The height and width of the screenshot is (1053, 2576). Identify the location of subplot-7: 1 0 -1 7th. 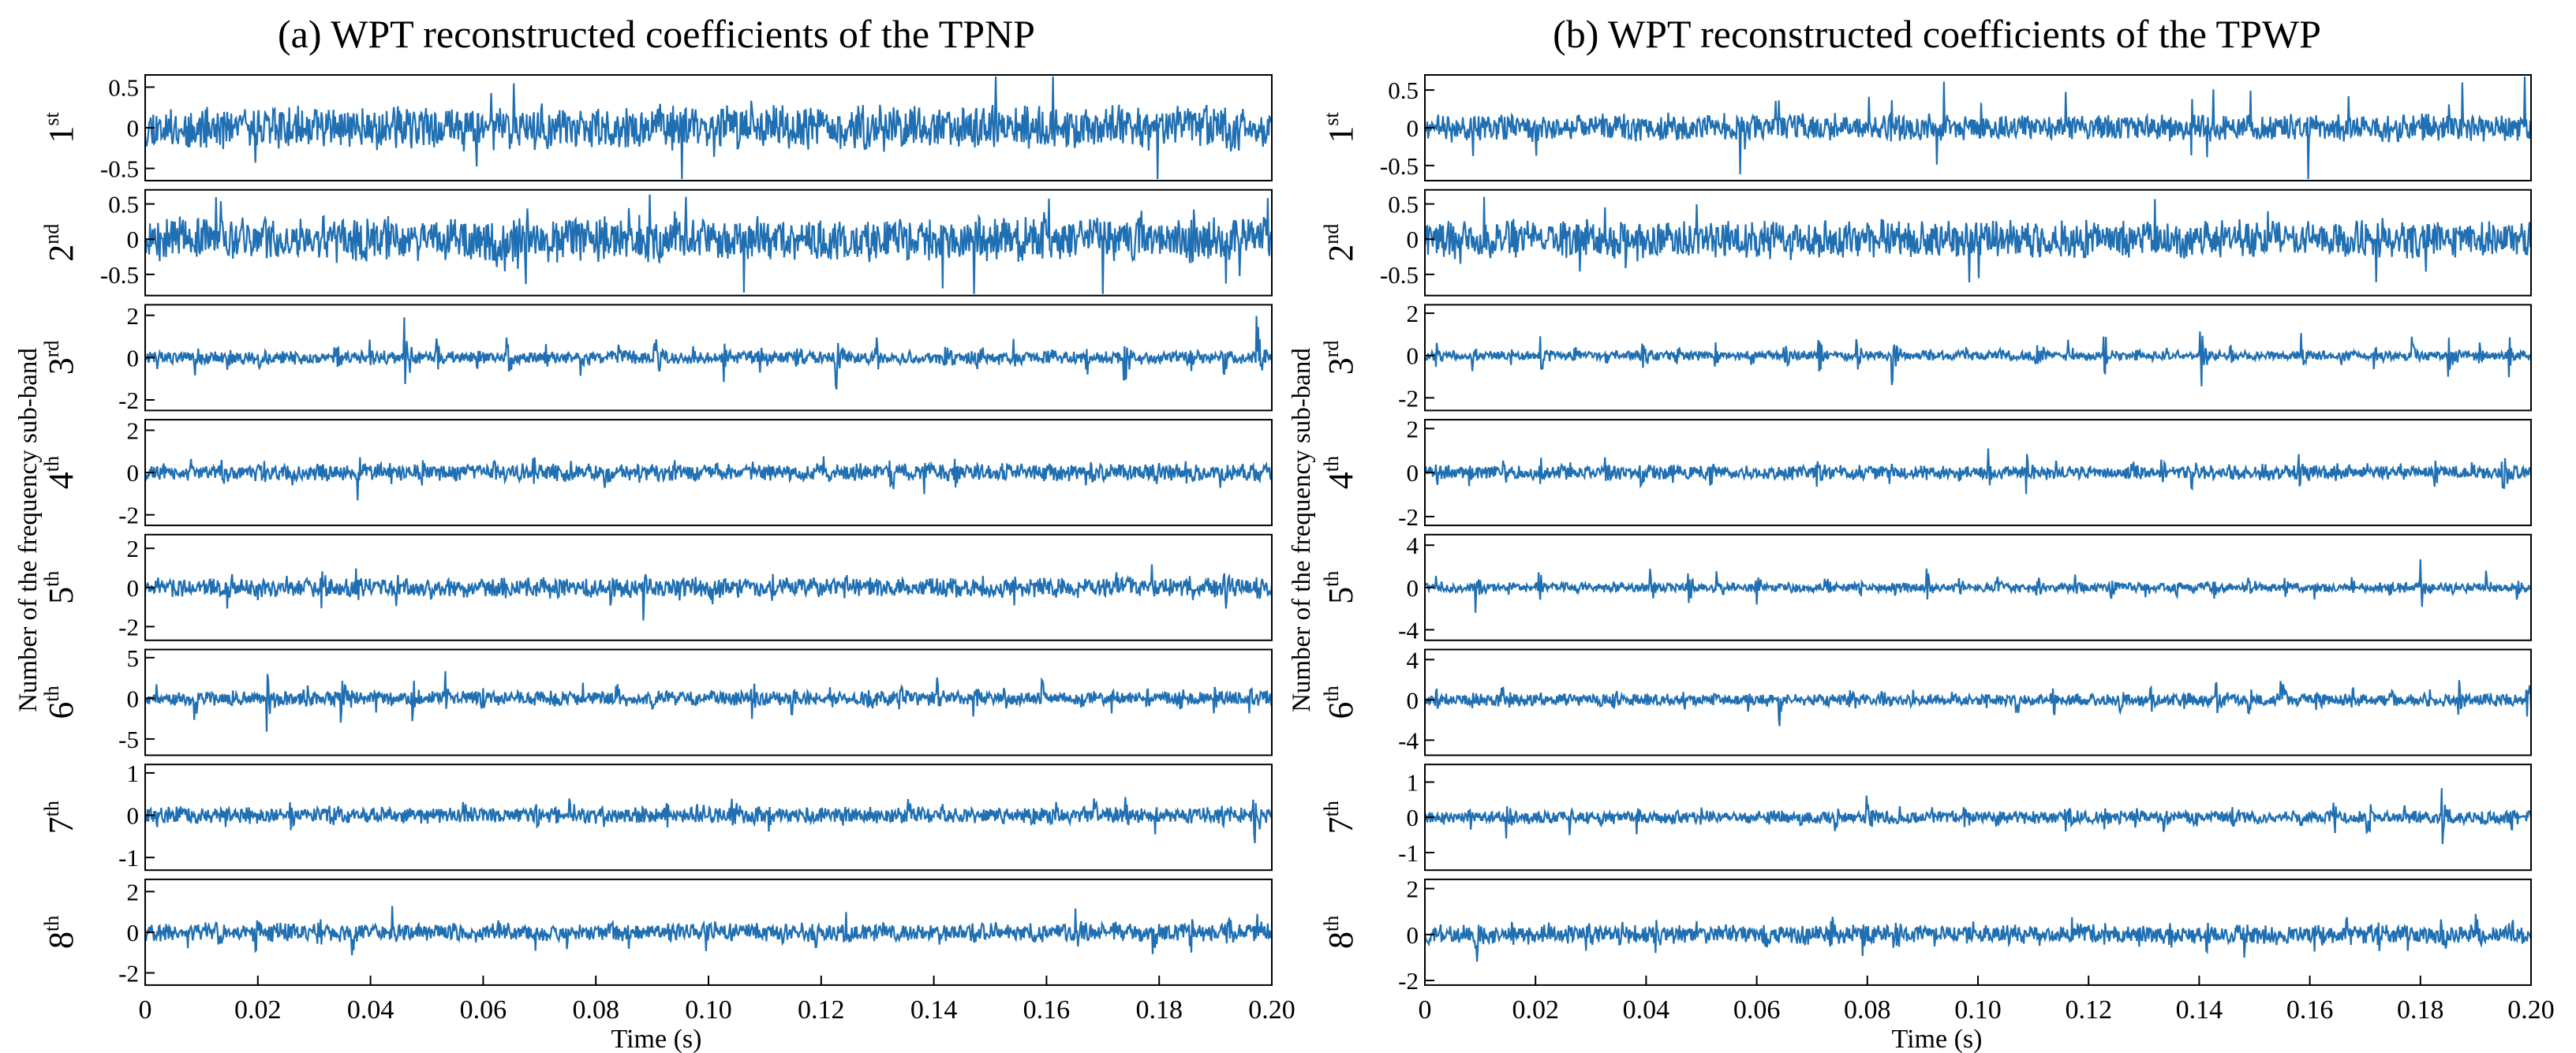
(656, 816).